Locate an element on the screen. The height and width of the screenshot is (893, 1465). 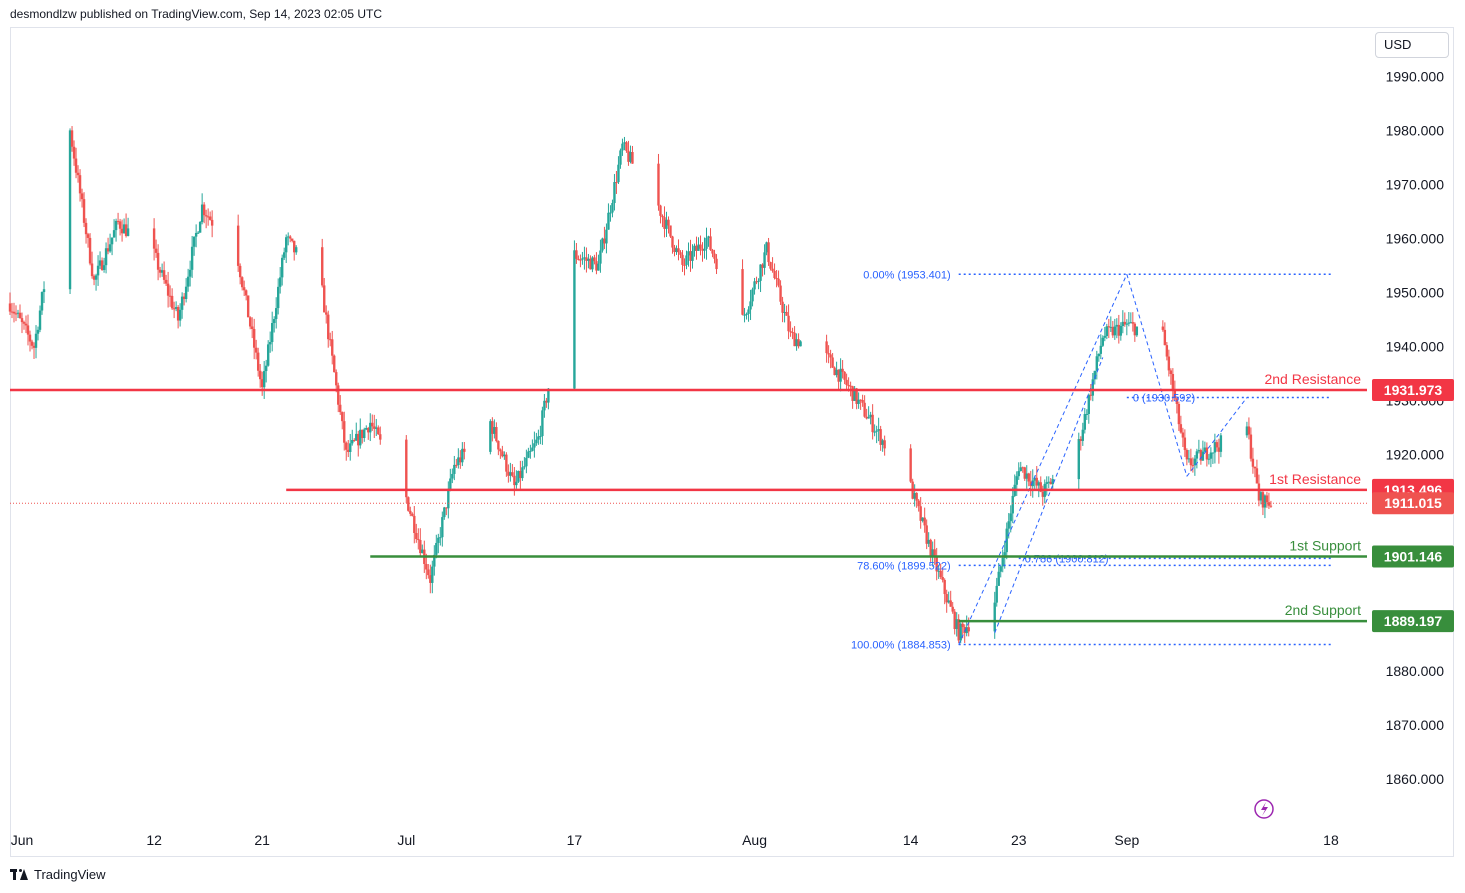
level-label: 2nd Resistance is located at coordinates (1312, 379).